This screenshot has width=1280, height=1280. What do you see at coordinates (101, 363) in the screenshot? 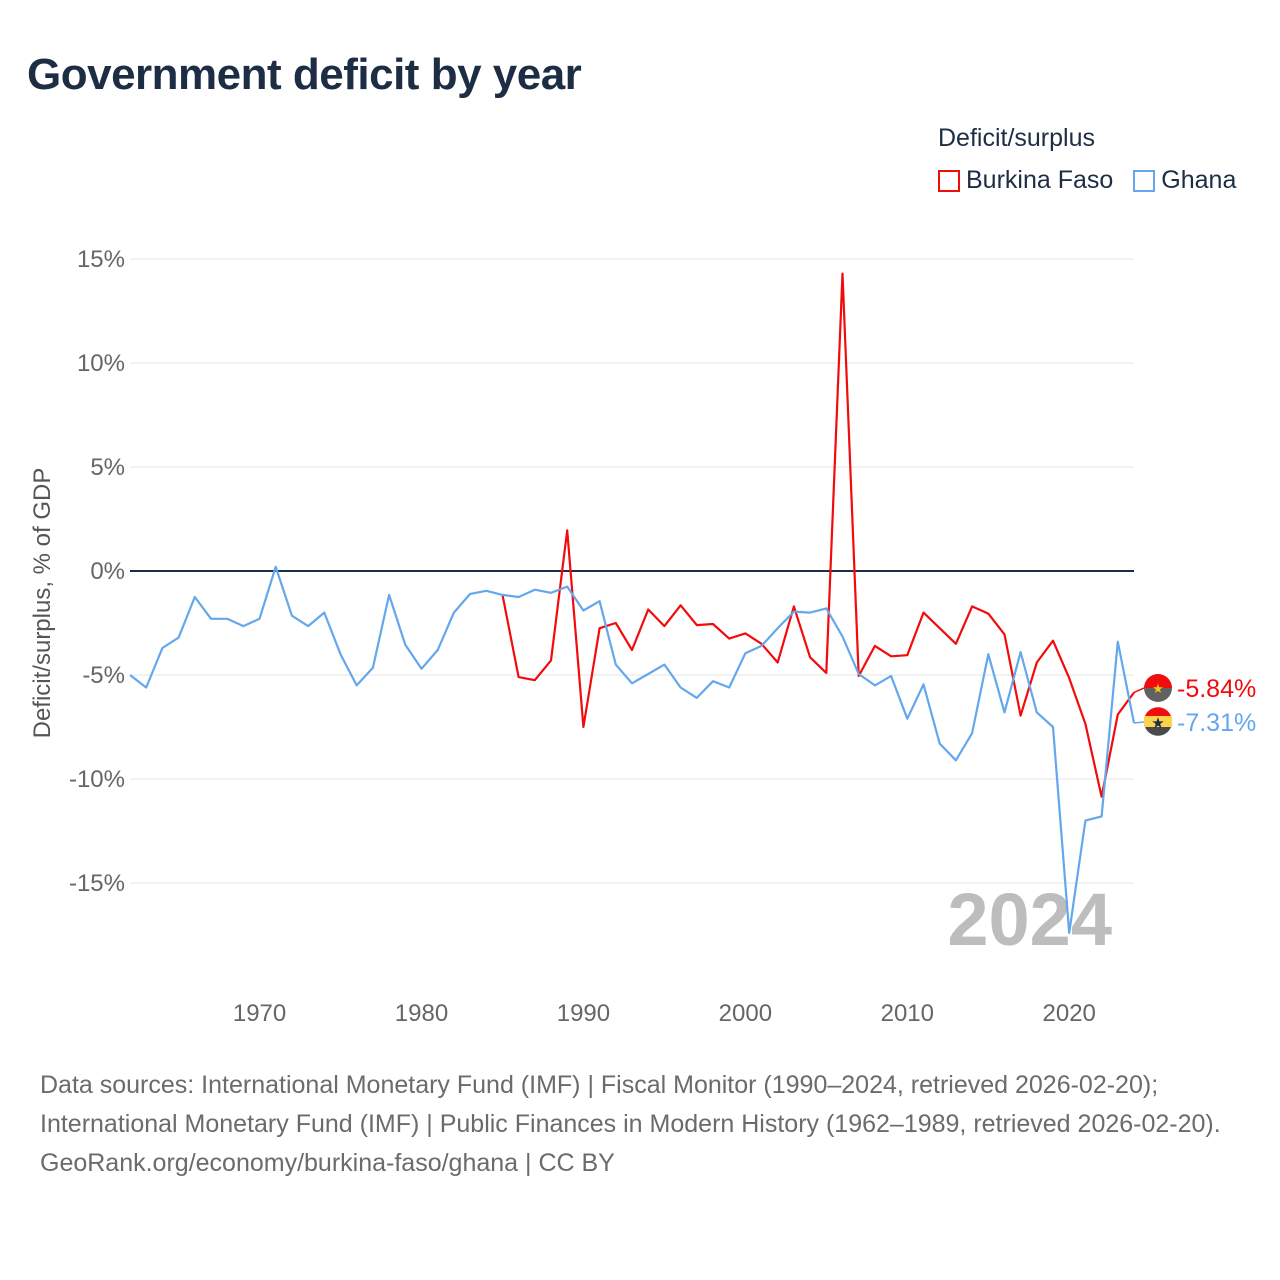
I see `y-tick-label: 10%` at bounding box center [101, 363].